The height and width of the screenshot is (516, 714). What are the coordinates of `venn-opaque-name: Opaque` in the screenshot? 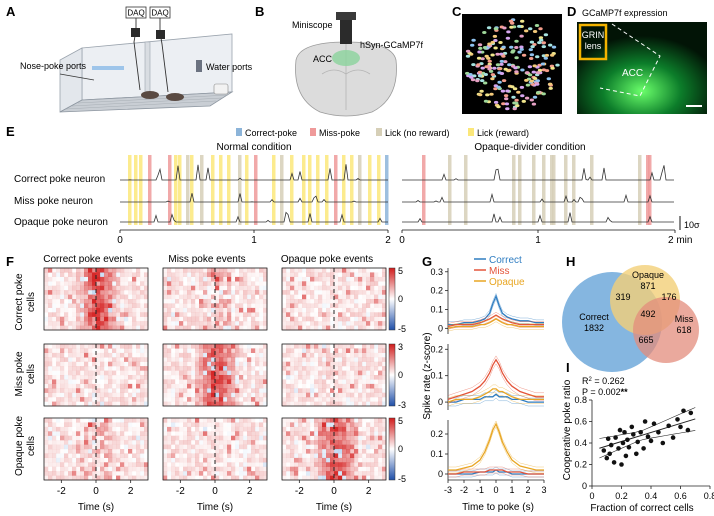 It's located at (648, 275).